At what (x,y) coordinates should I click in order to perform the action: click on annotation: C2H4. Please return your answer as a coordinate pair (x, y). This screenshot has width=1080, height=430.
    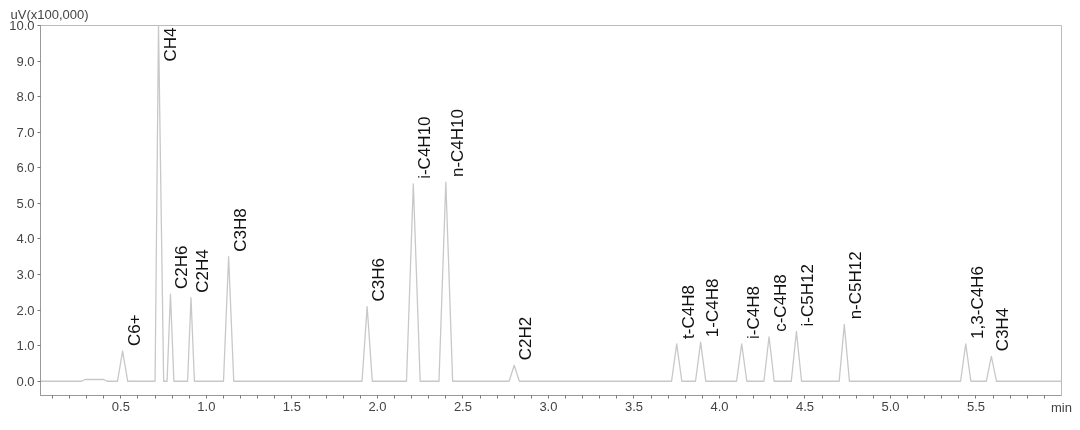
    Looking at the image, I should click on (202, 271).